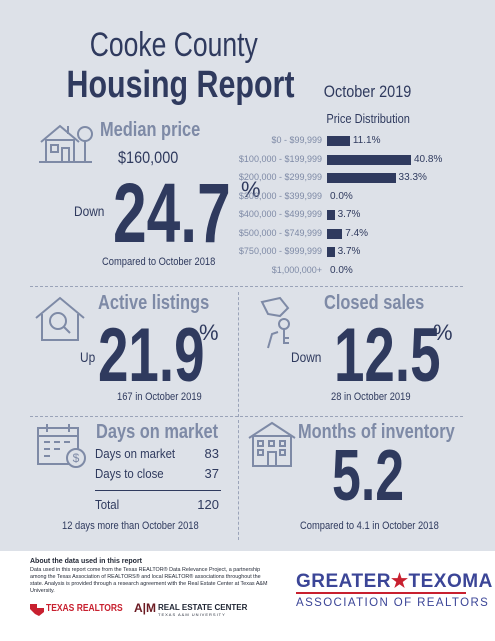  What do you see at coordinates (357, 233) in the screenshot?
I see `bar-value-label: 7.4%` at bounding box center [357, 233].